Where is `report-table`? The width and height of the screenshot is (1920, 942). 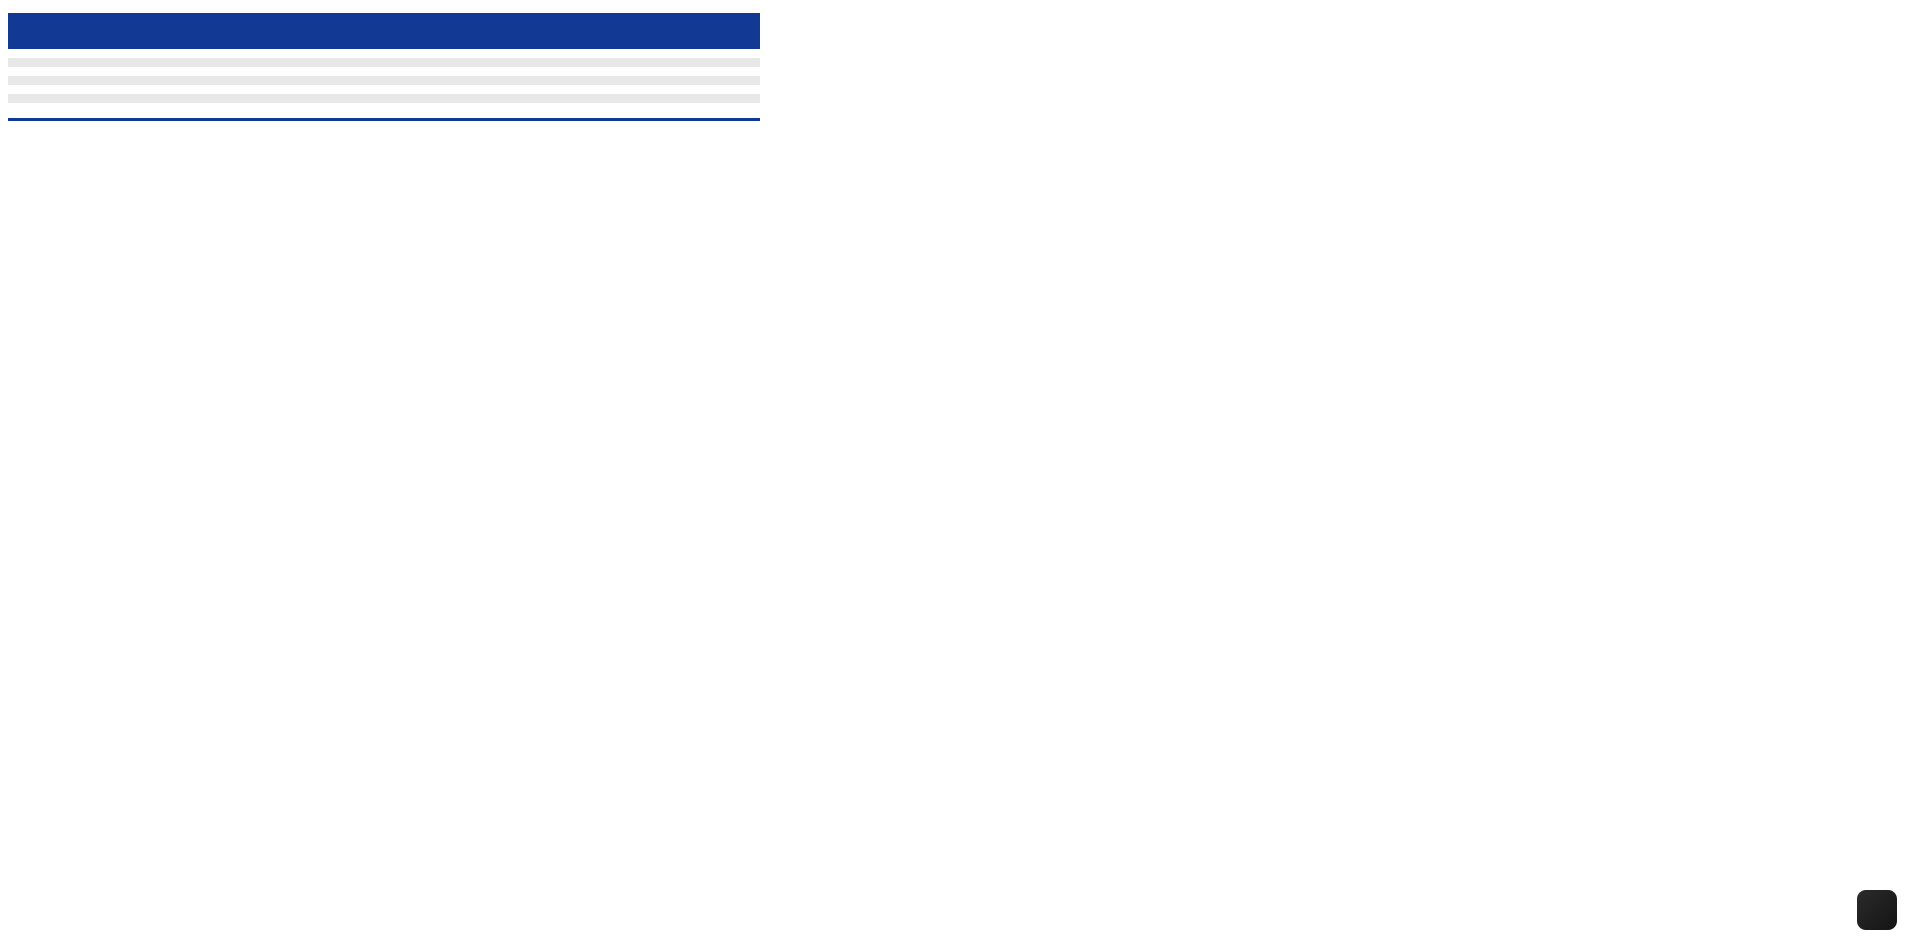
report-table is located at coordinates (384, 64).